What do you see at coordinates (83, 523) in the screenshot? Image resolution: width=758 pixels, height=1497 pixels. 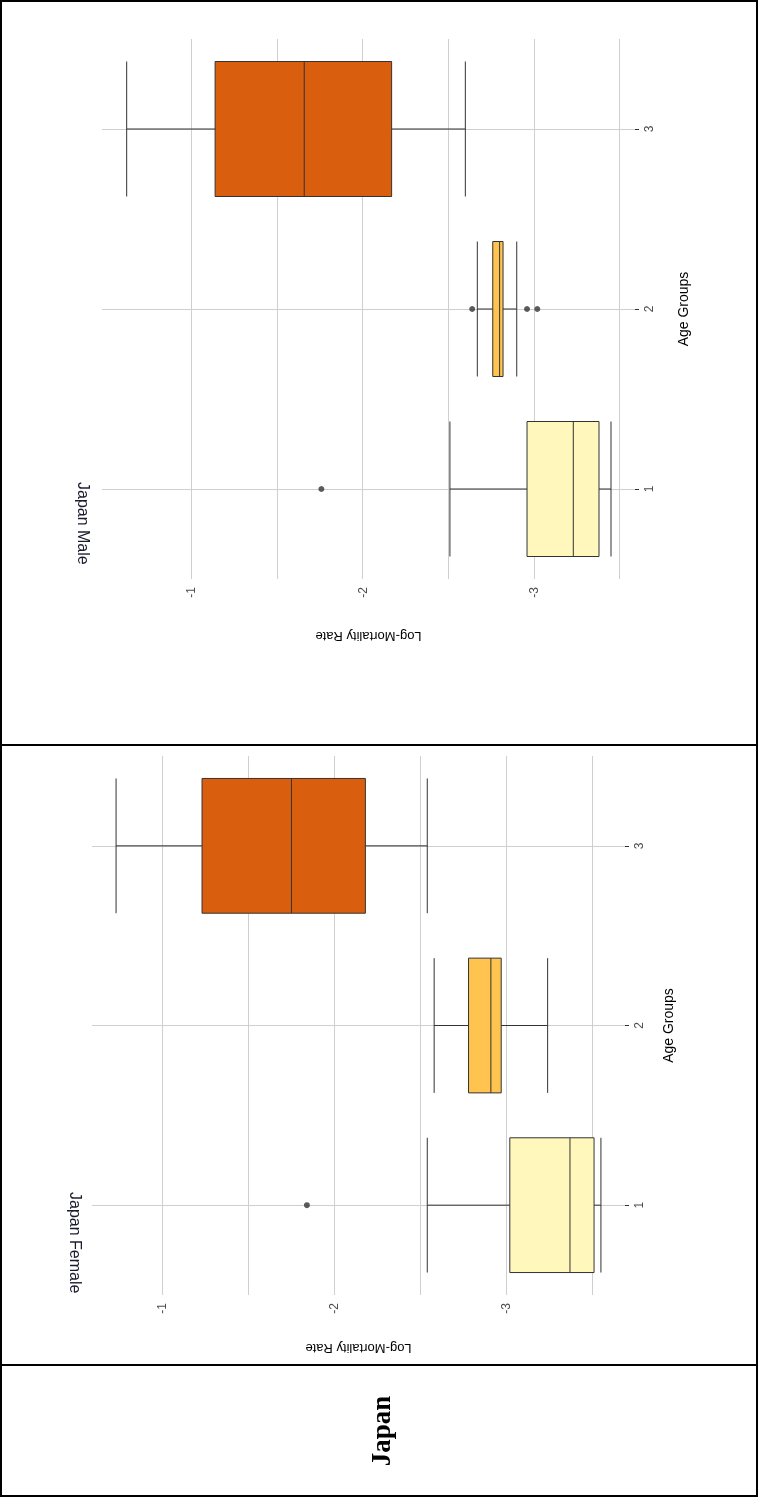 I see `text: Japan Male` at bounding box center [83, 523].